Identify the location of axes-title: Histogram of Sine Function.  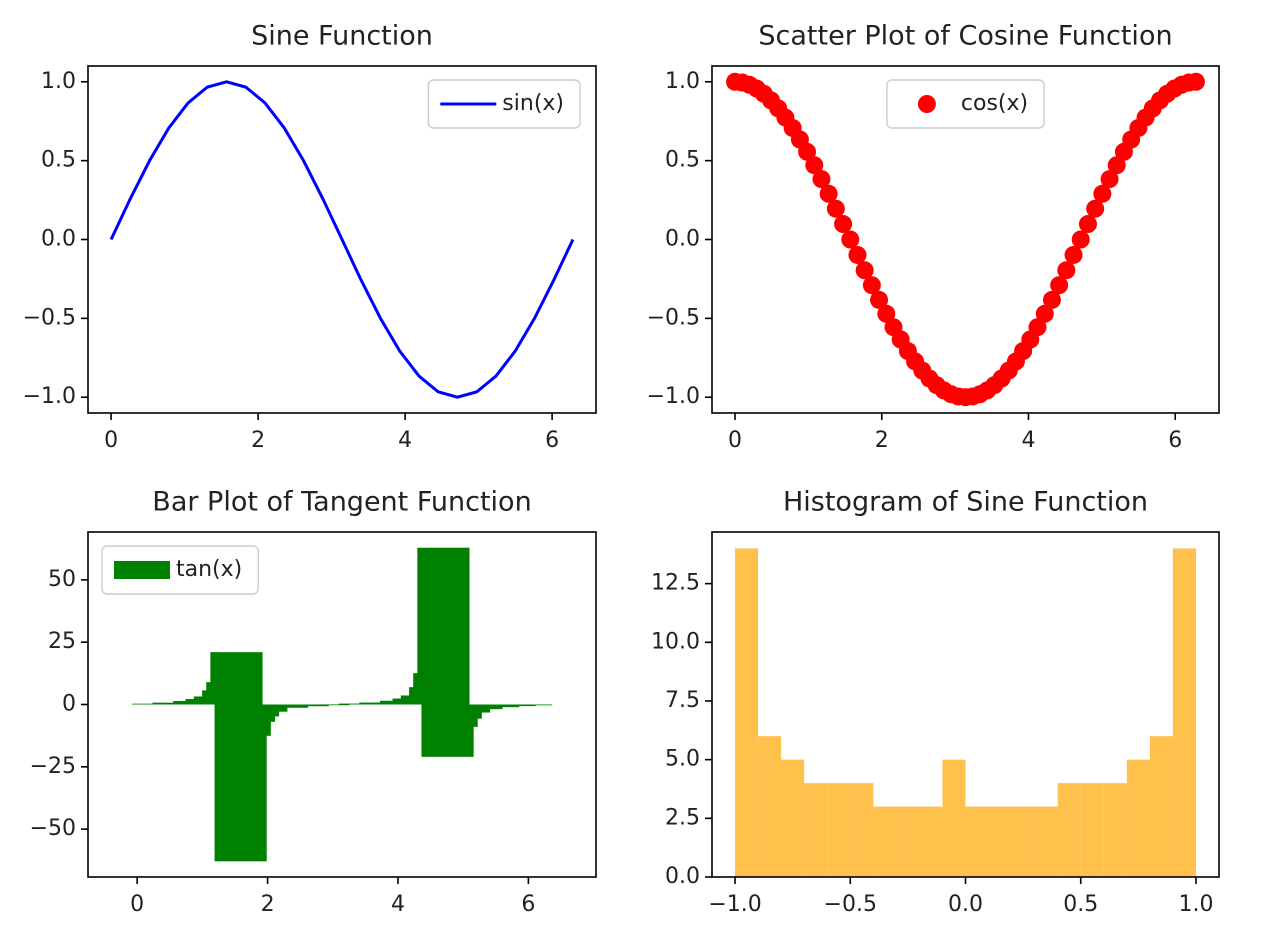
(965, 502).